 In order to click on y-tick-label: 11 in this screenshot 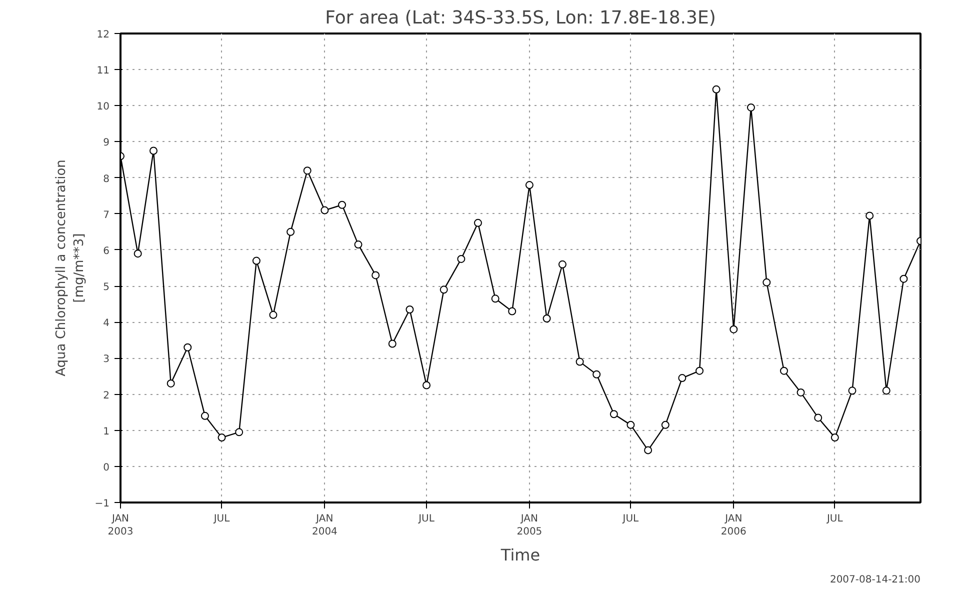, I will do `click(103, 71)`.